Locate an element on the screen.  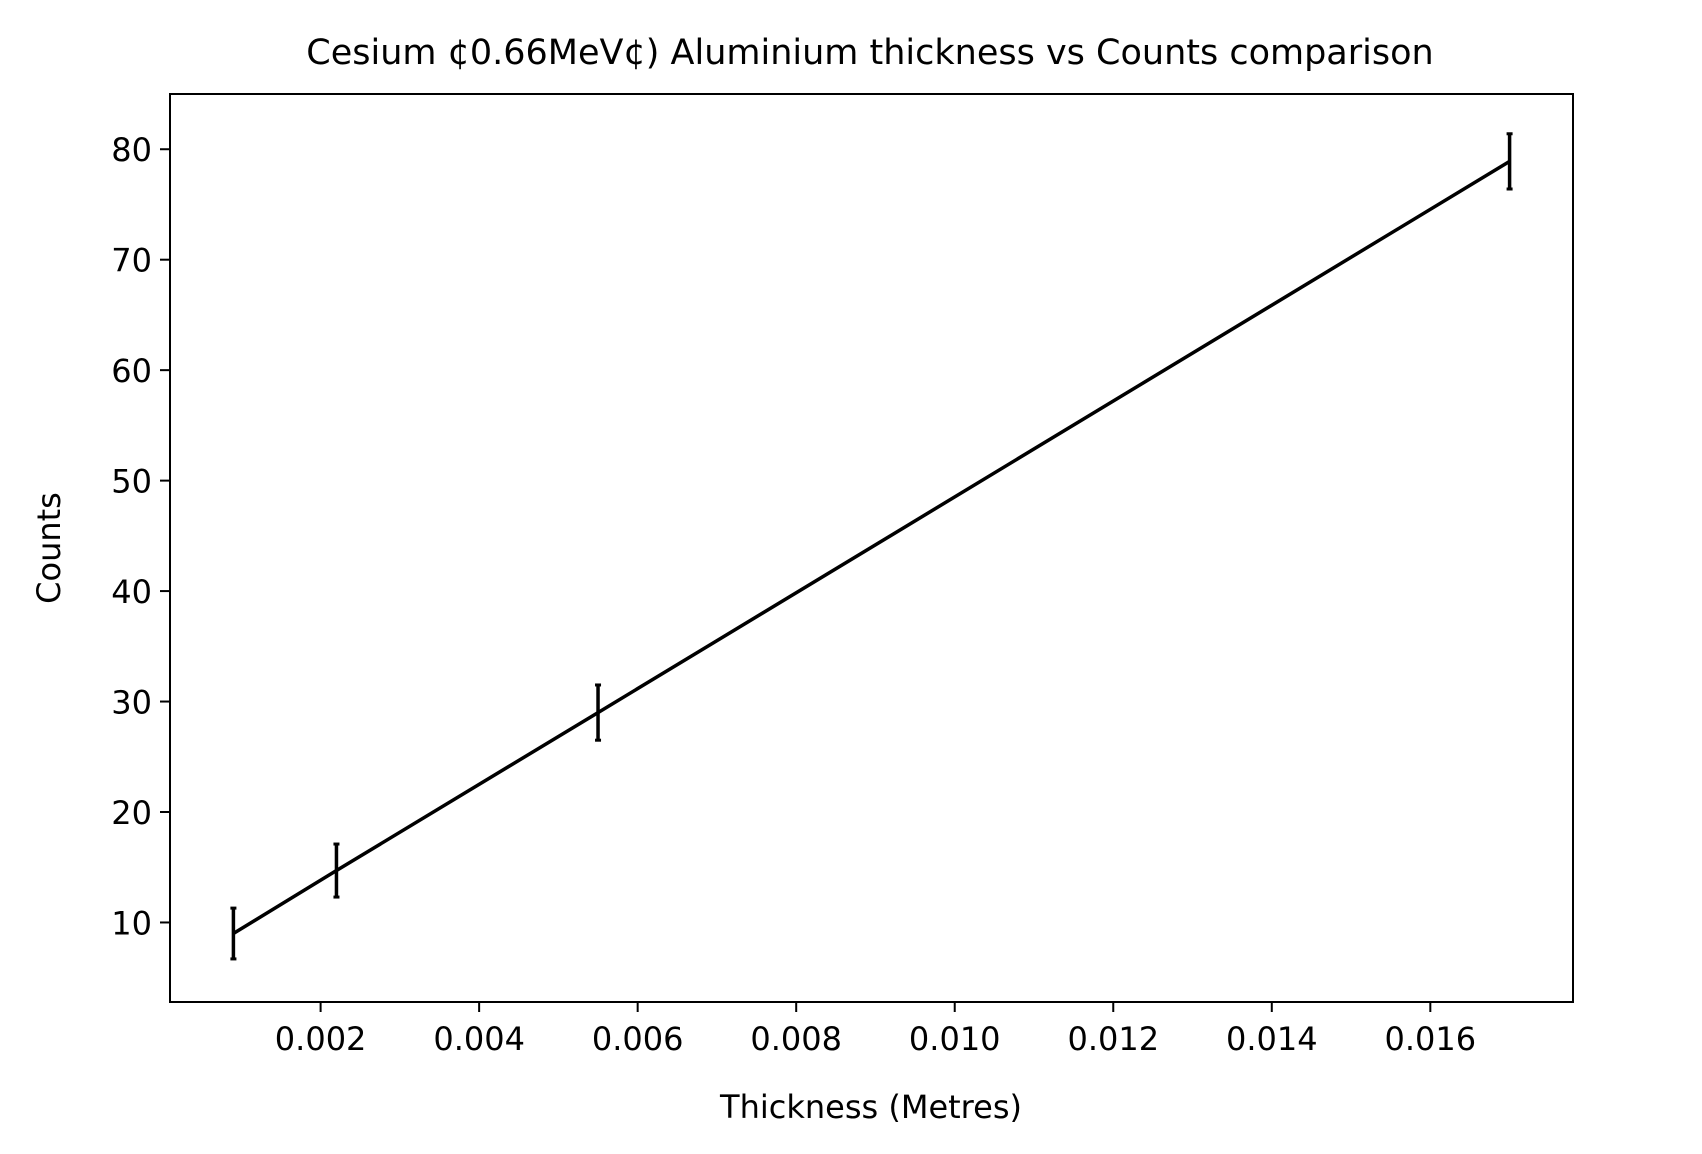
y-tick-label: 30 is located at coordinates (131, 703).